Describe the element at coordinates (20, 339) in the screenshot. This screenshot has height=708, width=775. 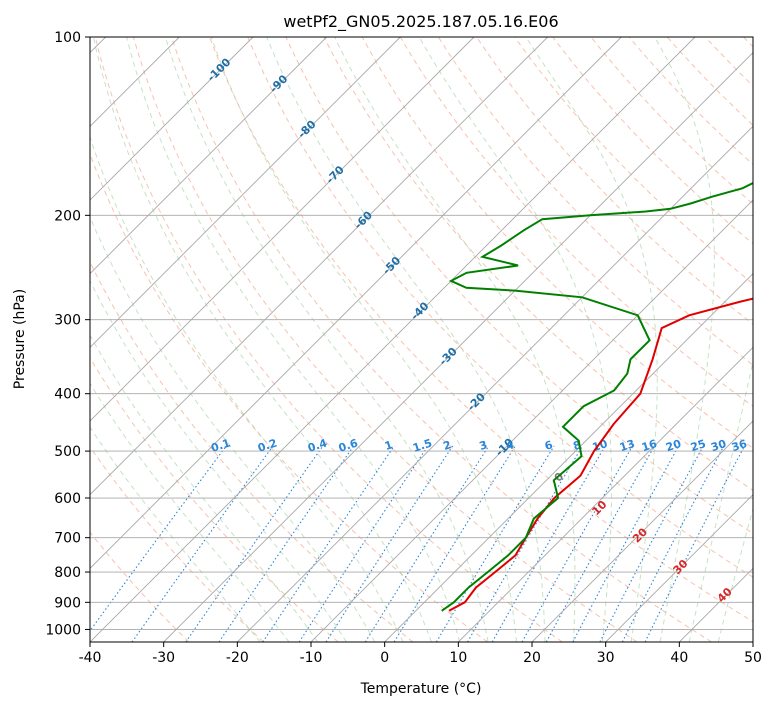
I see `y-axis-label: Pressure (hPa)` at that location.